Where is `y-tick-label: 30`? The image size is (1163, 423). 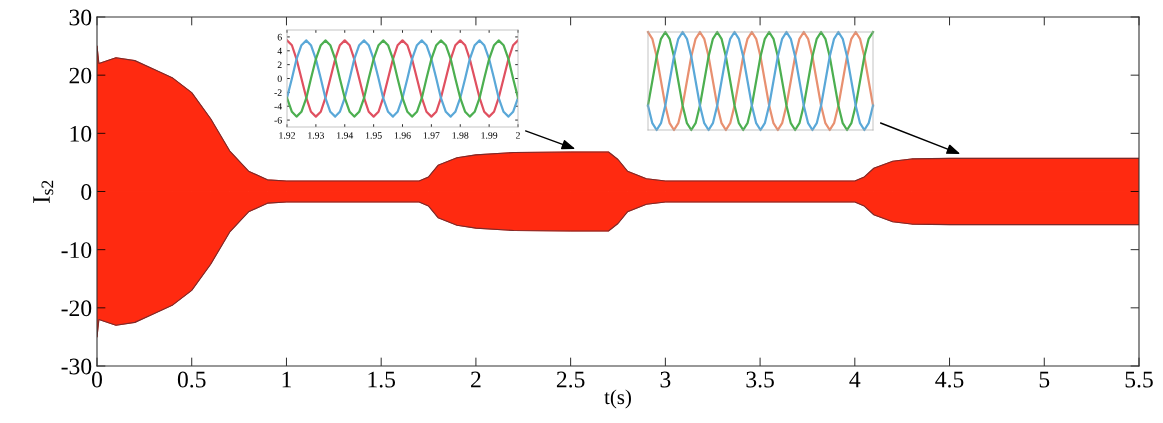 y-tick-label: 30 is located at coordinates (80, 17).